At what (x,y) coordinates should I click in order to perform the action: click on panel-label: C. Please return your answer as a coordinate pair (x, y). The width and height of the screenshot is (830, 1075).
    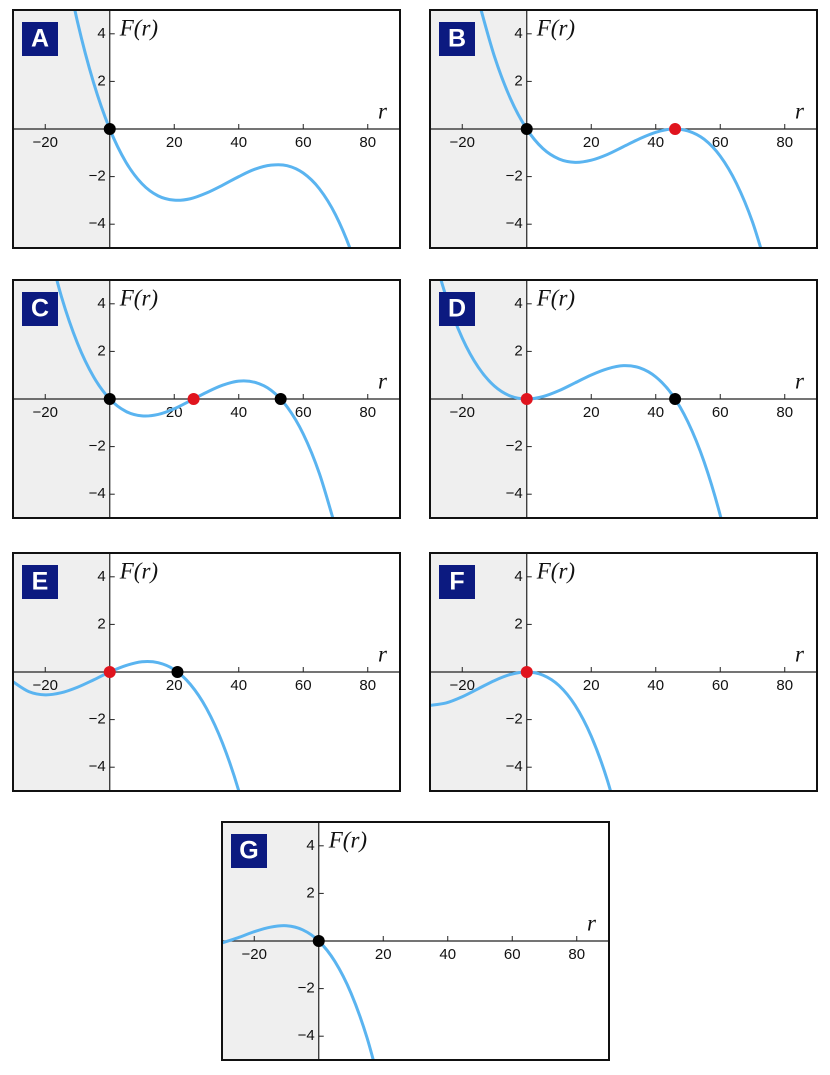
    Looking at the image, I should click on (40, 309).